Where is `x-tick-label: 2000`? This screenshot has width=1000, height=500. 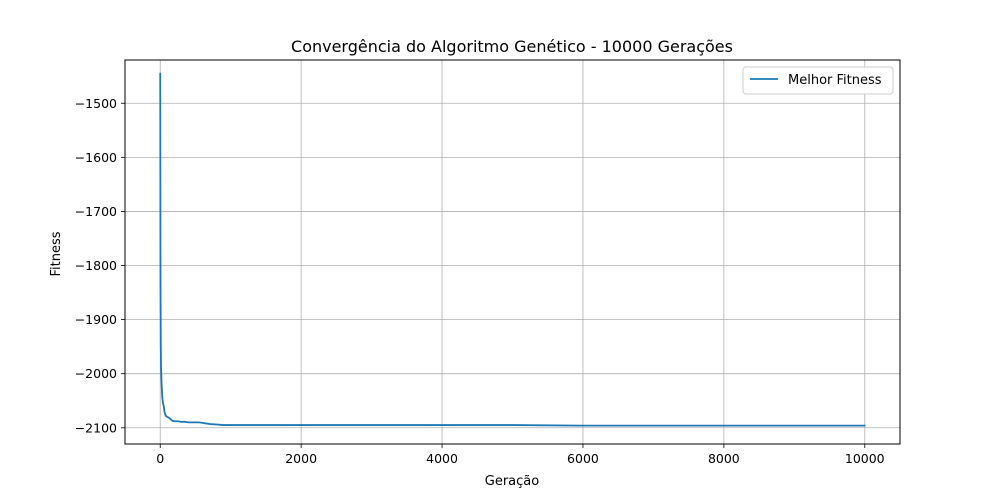
x-tick-label: 2000 is located at coordinates (301, 458).